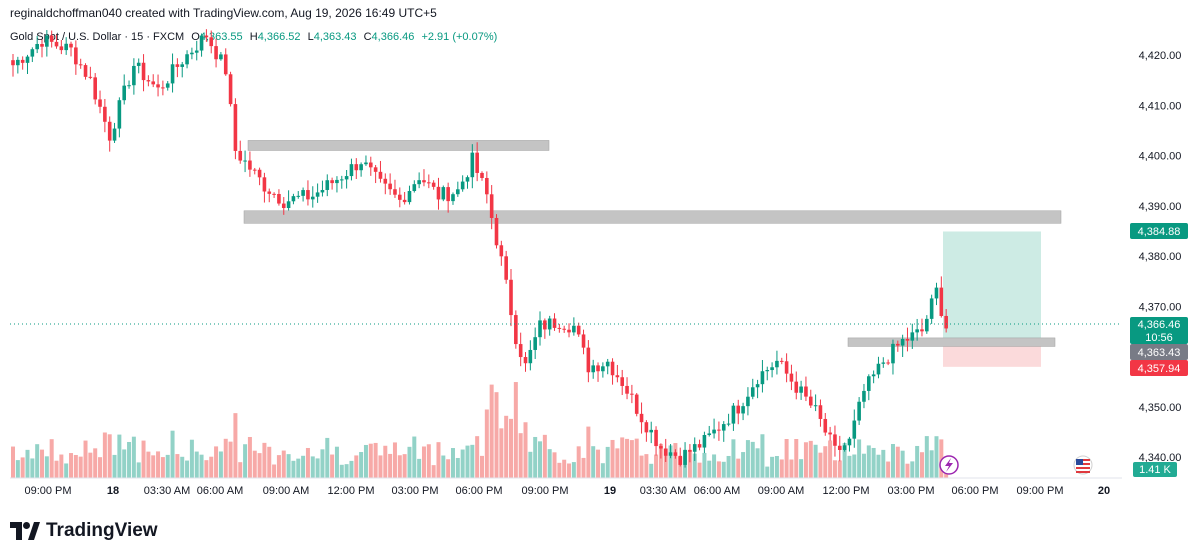 The width and height of the screenshot is (1200, 556). Describe the element at coordinates (1160, 157) in the screenshot. I see `price-axis-label: 4,400.00` at that location.